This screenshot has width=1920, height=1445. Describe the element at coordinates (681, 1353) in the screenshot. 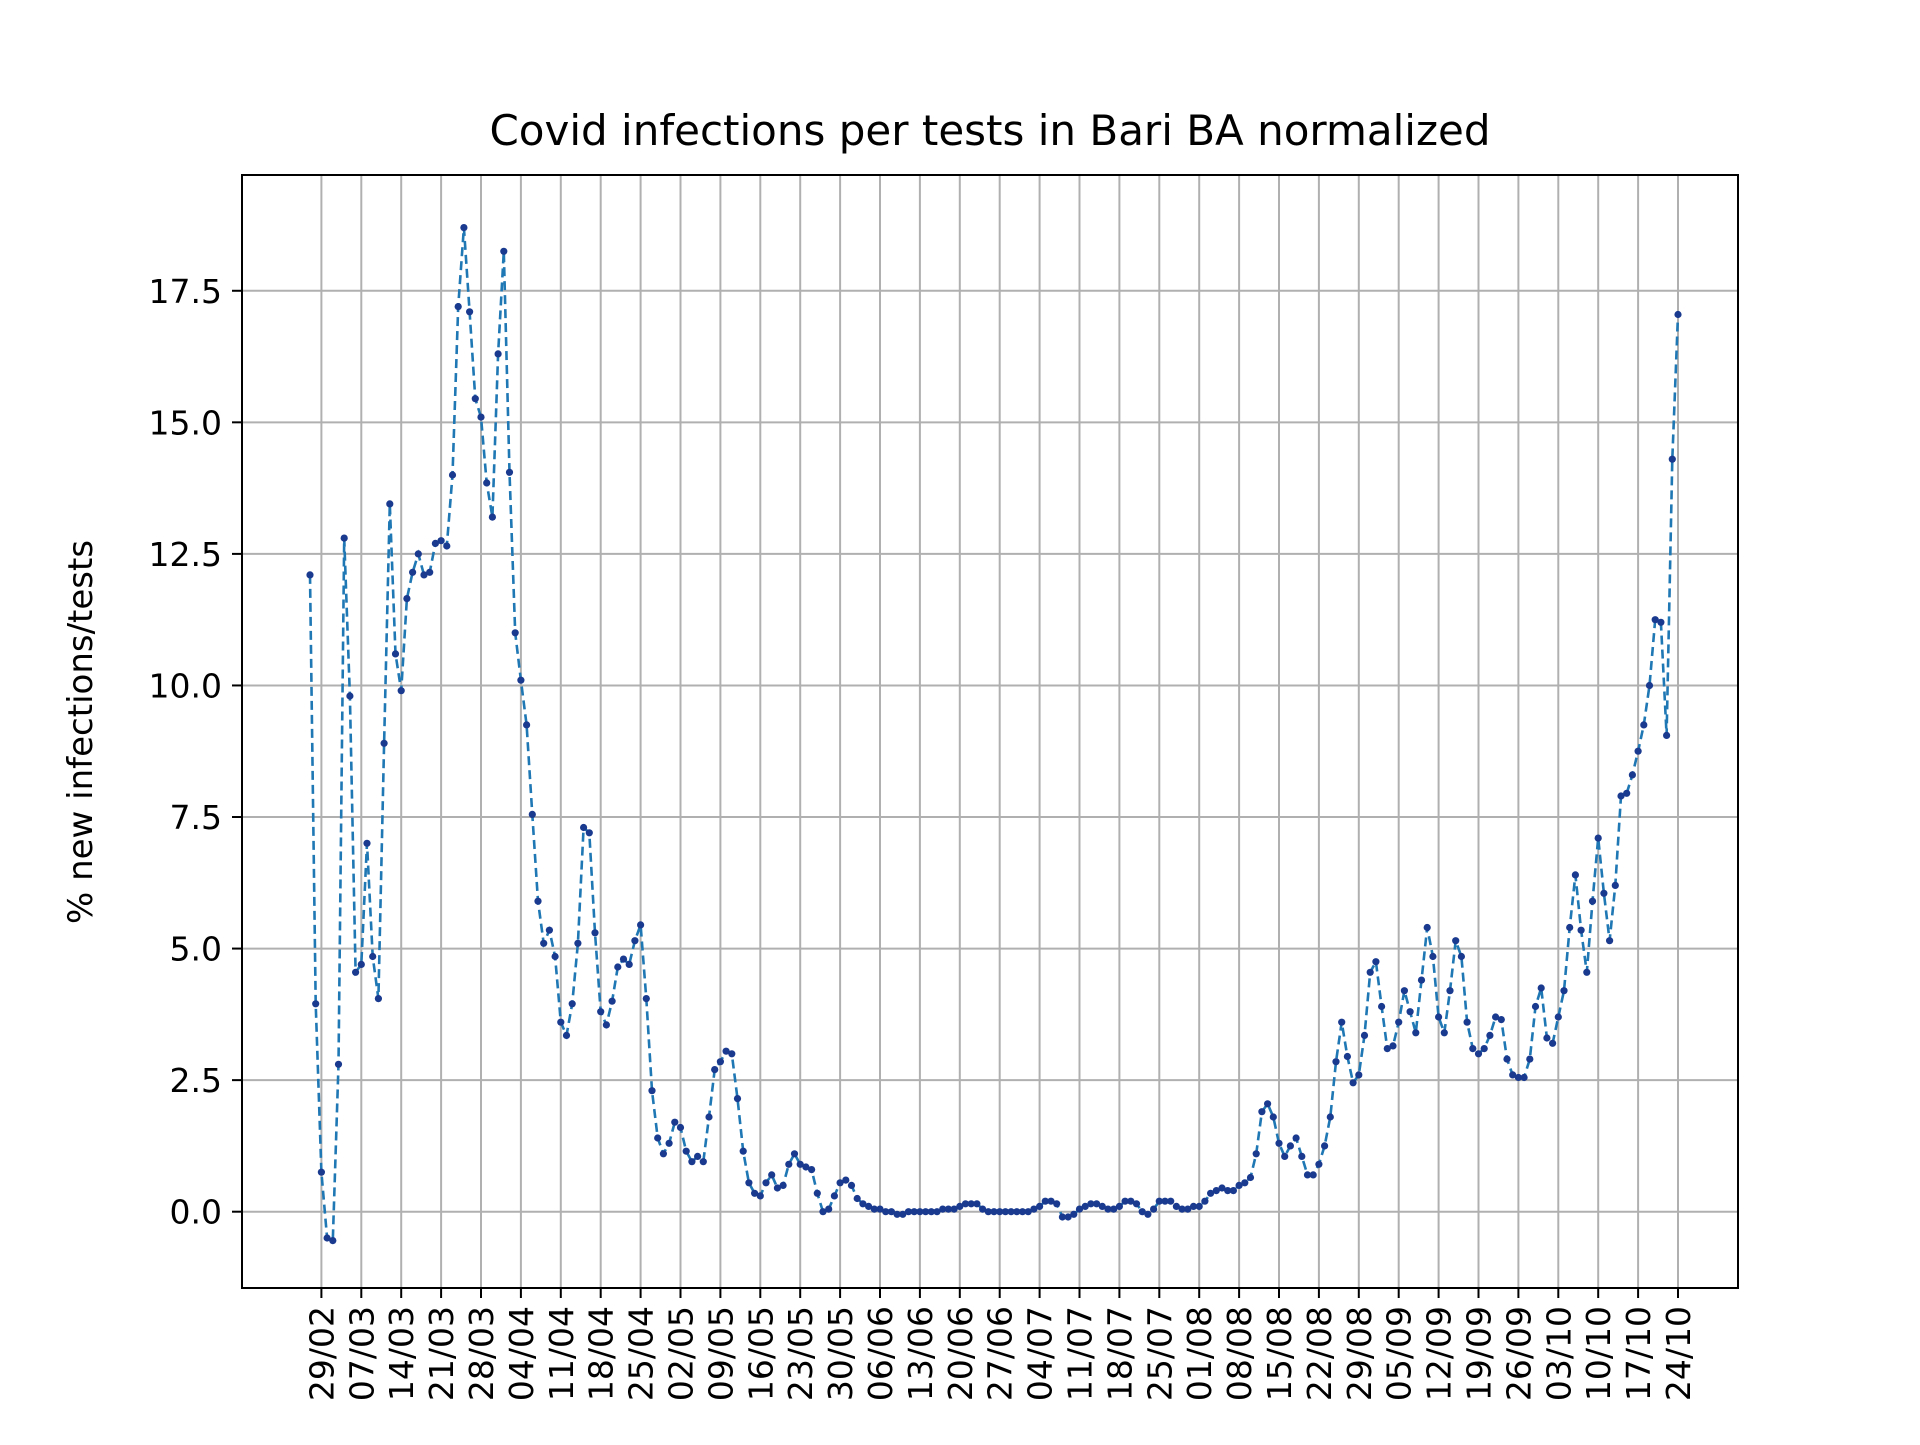

I see `x-tick-label: 02/05` at that location.